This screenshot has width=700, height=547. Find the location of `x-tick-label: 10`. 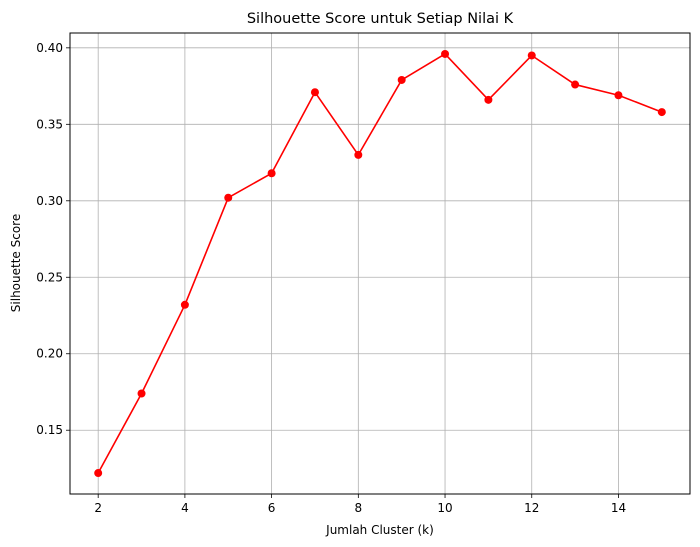

x-tick-label: 10 is located at coordinates (444, 508).